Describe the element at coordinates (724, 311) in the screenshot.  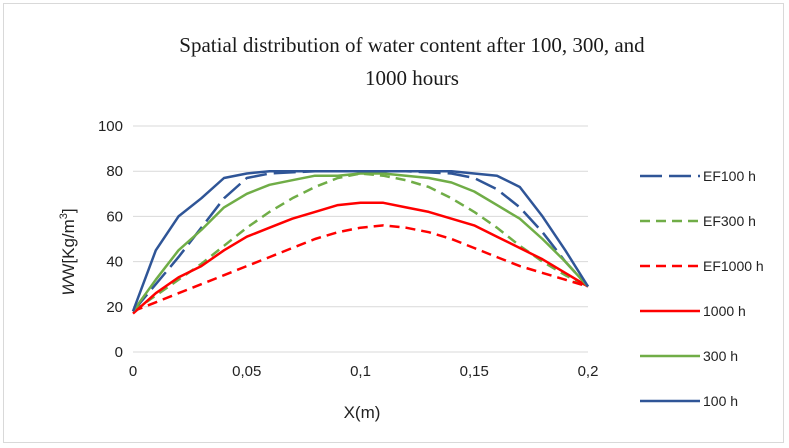
I see `legend-label-3: 1000 h` at that location.